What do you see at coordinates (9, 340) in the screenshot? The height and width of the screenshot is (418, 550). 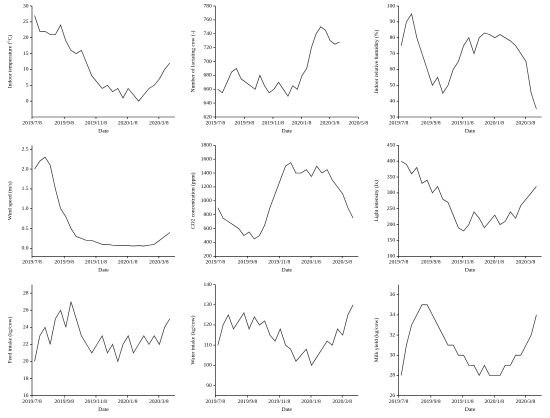 I see `y-axis-title: Feed intake (kg/cow)` at bounding box center [9, 340].